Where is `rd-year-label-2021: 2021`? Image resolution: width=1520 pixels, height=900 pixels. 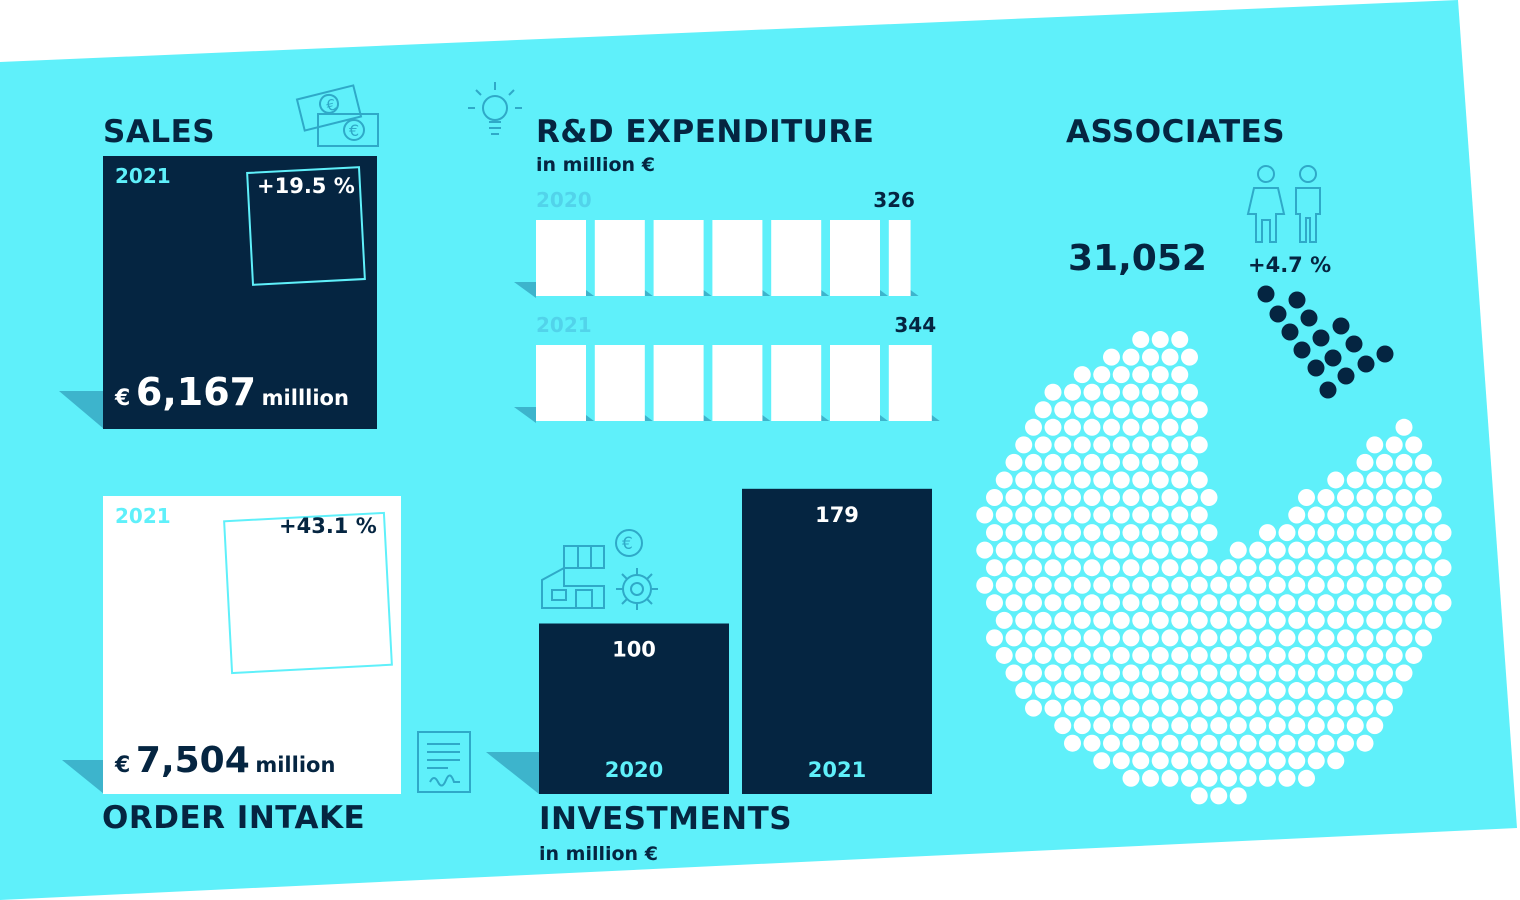 rd-year-label-2021: 2021 is located at coordinates (564, 325).